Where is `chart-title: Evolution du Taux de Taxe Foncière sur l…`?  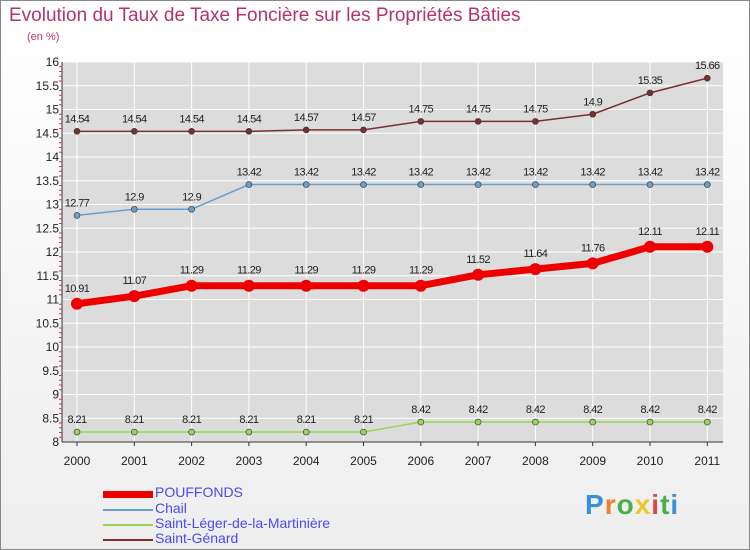 chart-title: Evolution du Taux de Taxe Foncière sur l… is located at coordinates (265, 15).